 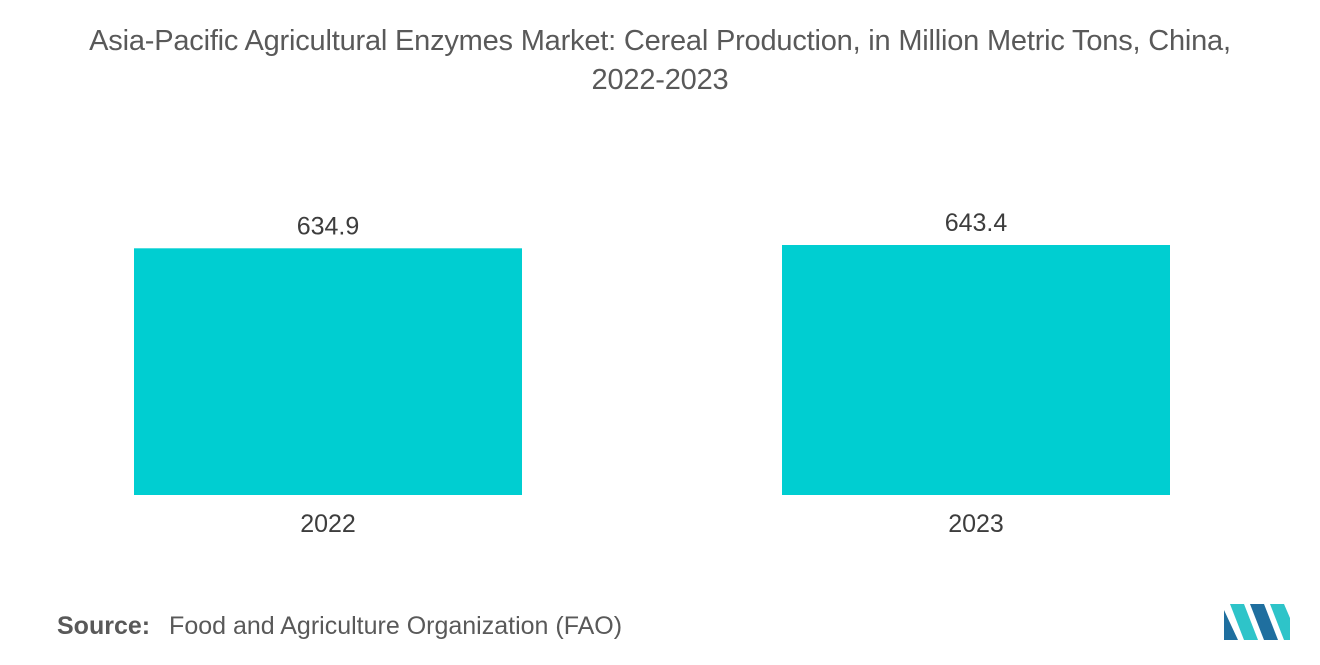 What do you see at coordinates (328, 524) in the screenshot?
I see `x-tick-label-2022: 2022` at bounding box center [328, 524].